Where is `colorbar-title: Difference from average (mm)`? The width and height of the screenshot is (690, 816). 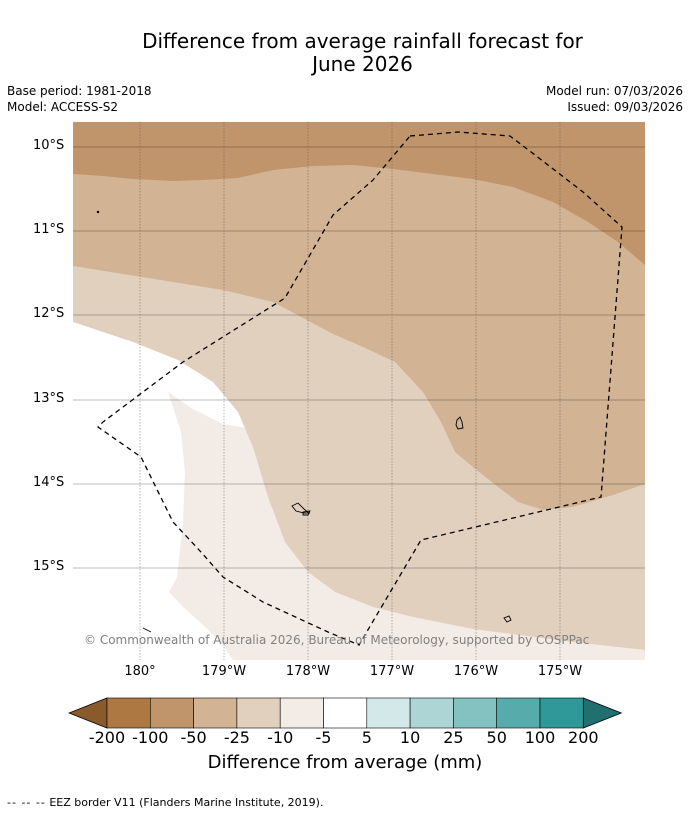 colorbar-title: Difference from average (mm) is located at coordinates (345, 762).